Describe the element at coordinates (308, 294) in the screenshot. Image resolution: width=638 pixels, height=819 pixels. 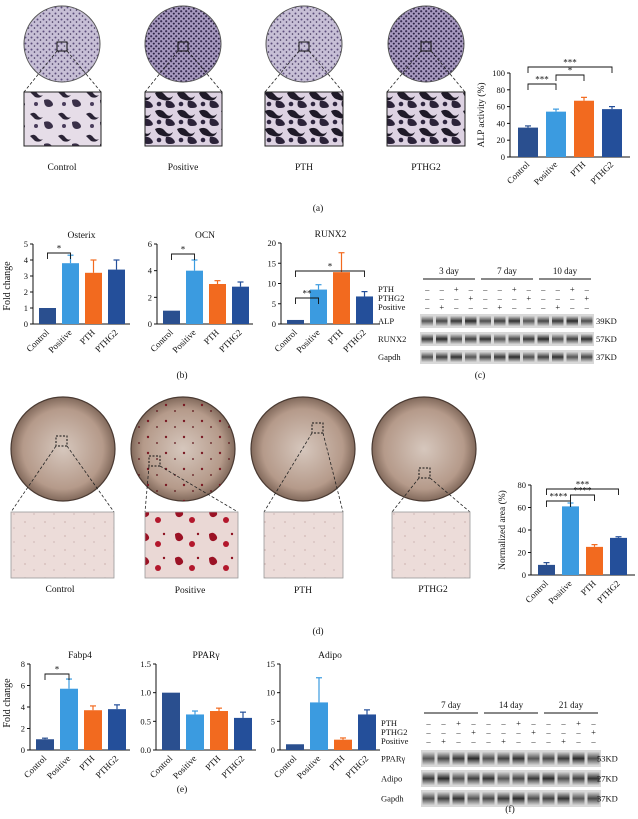
I see `significance-label: **` at that location.